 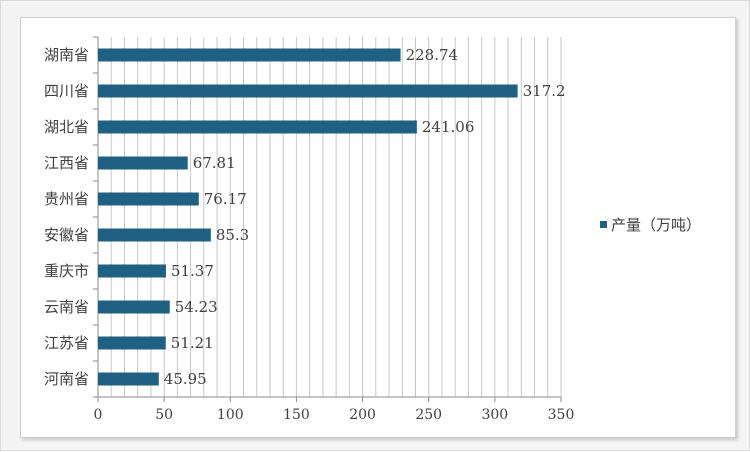 I want to click on category-label: 四川省, so click(x=66, y=91).